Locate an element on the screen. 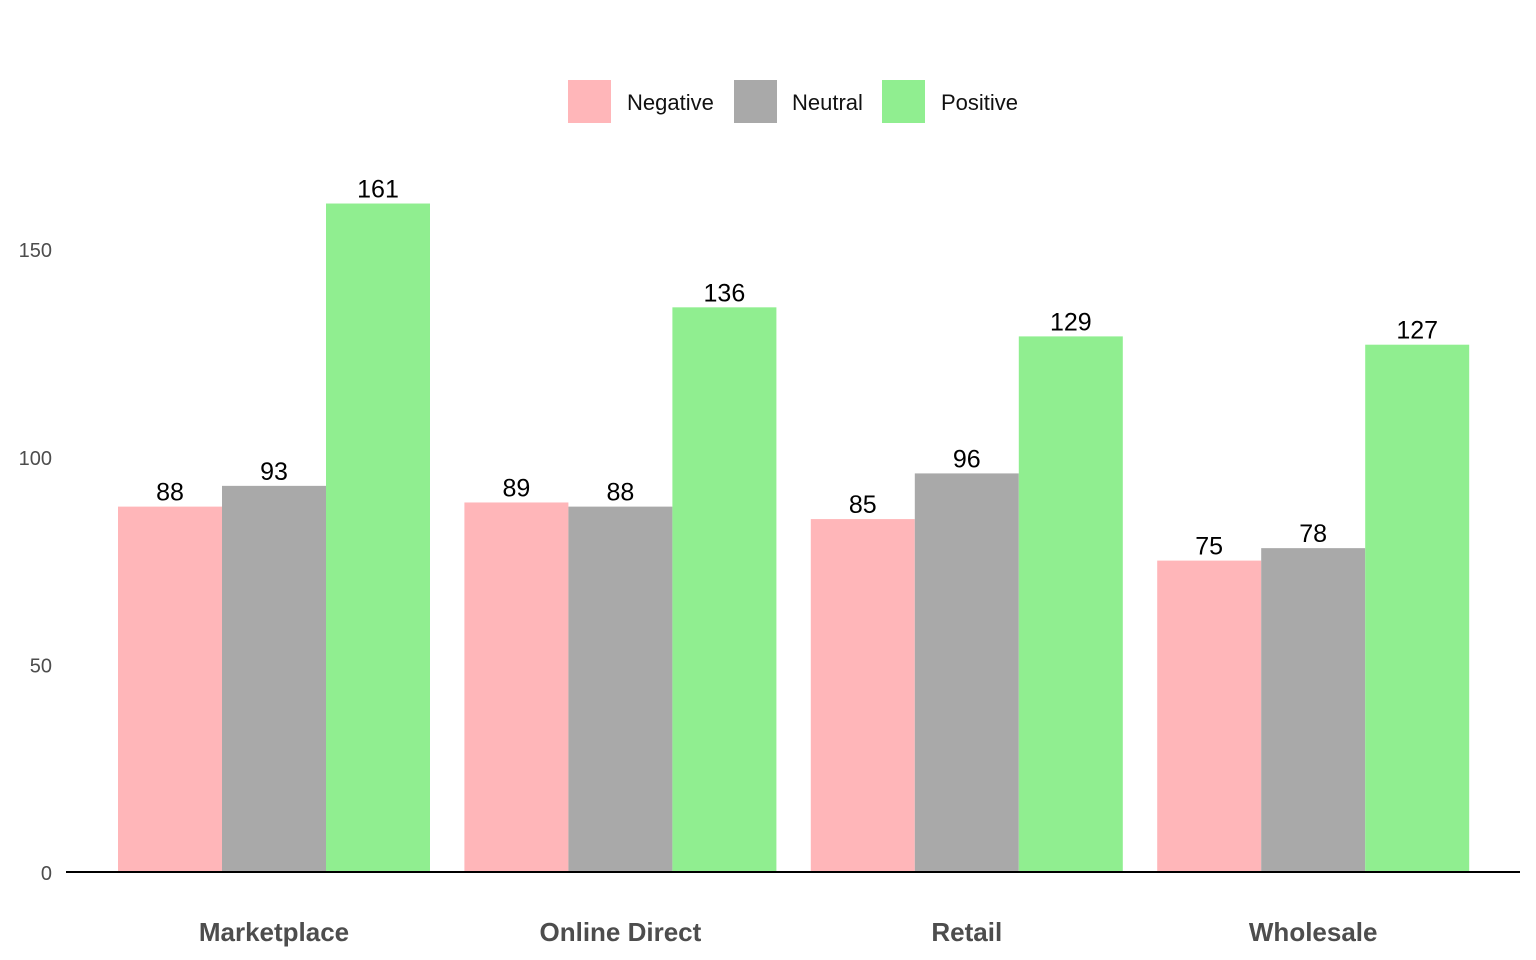 The width and height of the screenshot is (1536, 960). data-label-wholesale-positive: 127 is located at coordinates (1417, 331).